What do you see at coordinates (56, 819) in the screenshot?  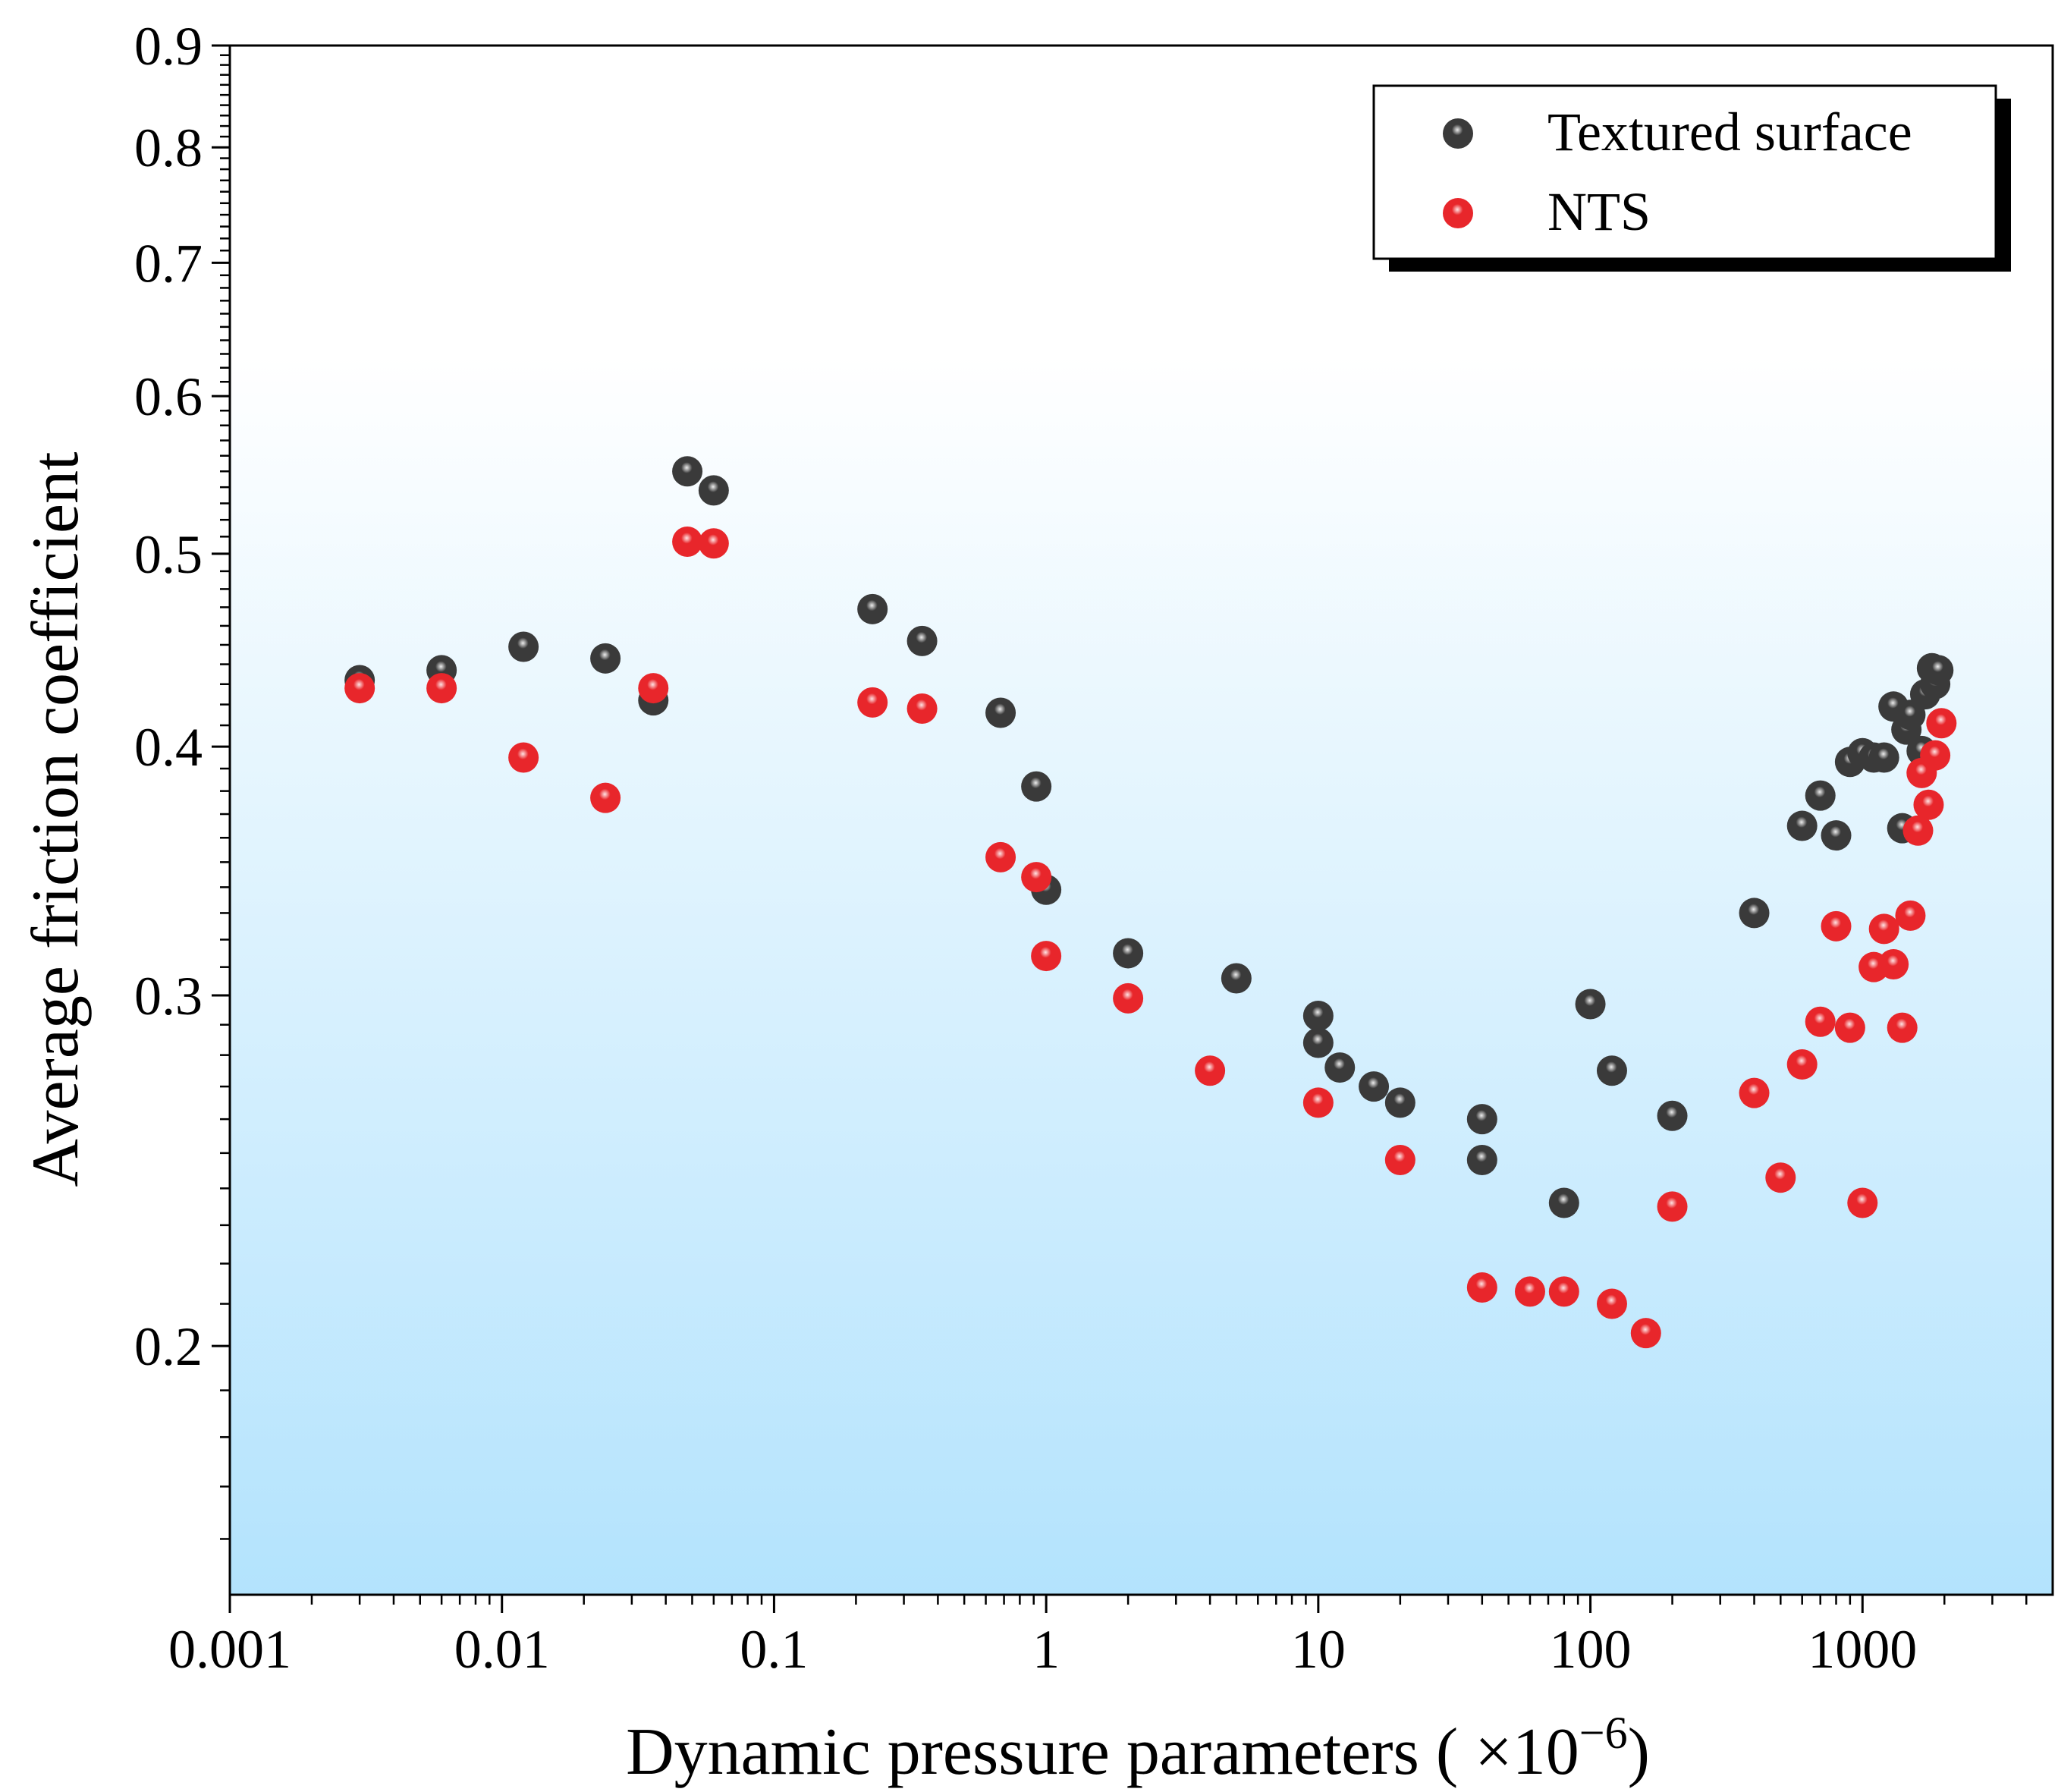 I see `y-axis-label: Average friction coefficient` at bounding box center [56, 819].